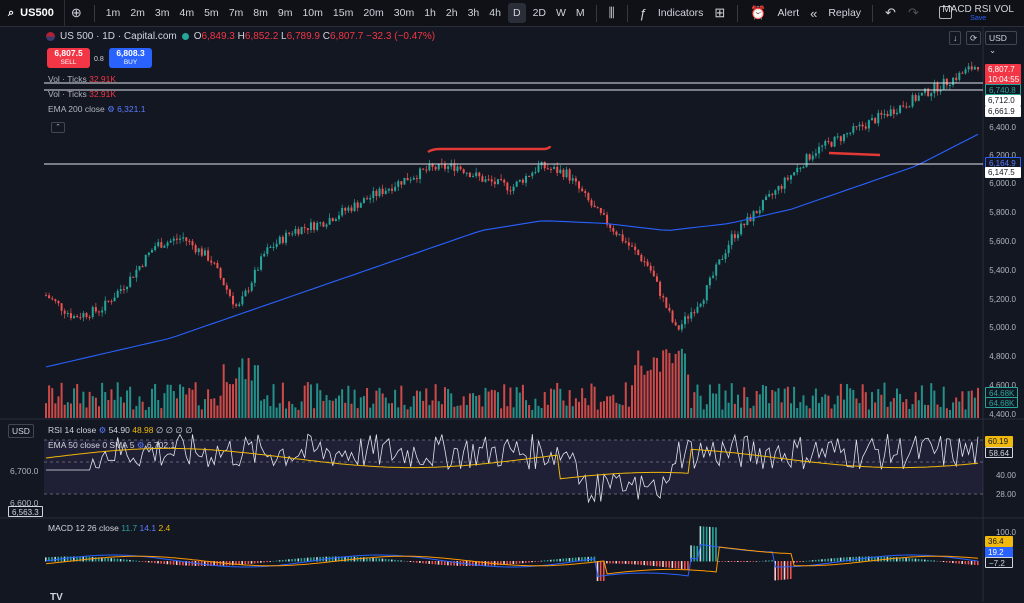 Image resolution: width=1024 pixels, height=603 pixels. I want to click on add-symbol-icon: ⊕, so click(76, 12).